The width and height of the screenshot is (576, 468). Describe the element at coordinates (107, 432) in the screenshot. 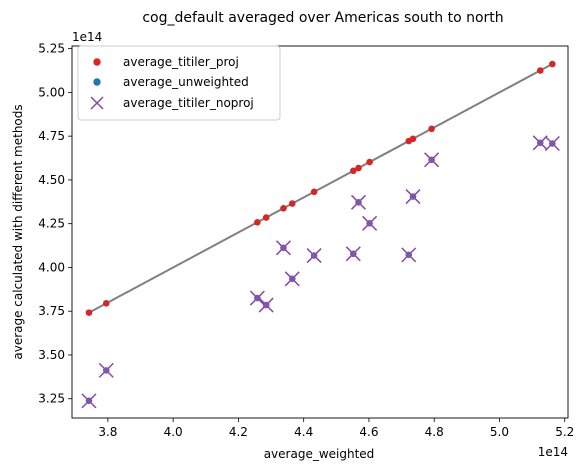

I see `x-tick-label: 3.8` at that location.